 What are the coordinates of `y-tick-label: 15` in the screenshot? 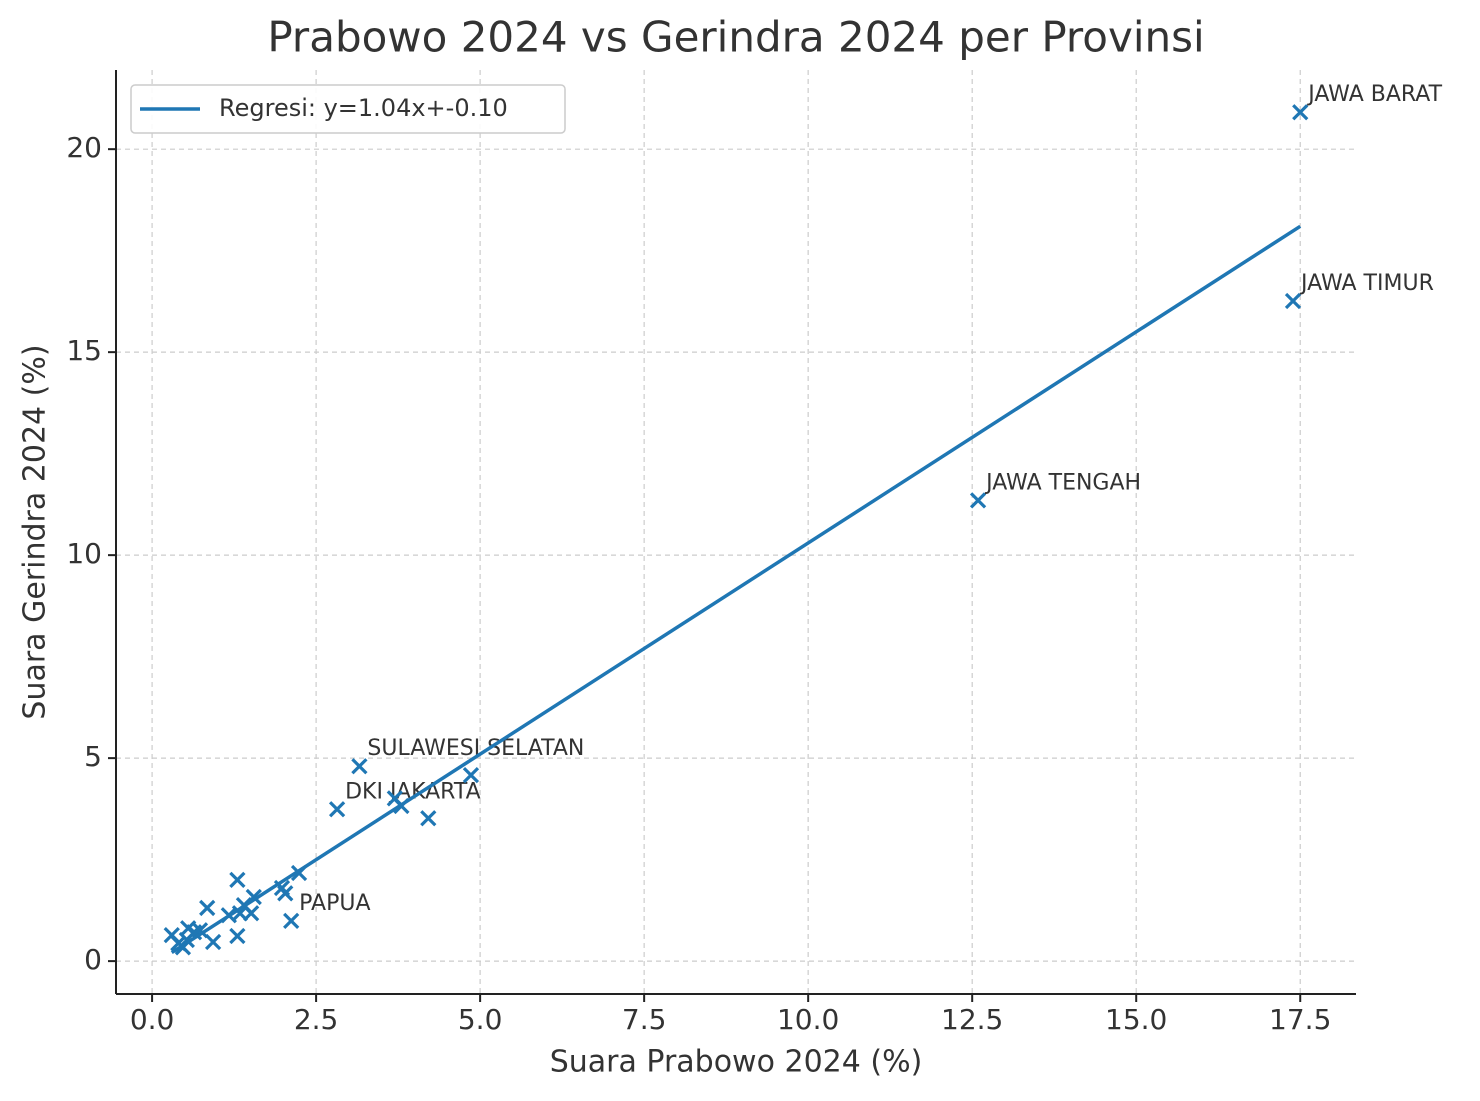 It's located at (84, 350).